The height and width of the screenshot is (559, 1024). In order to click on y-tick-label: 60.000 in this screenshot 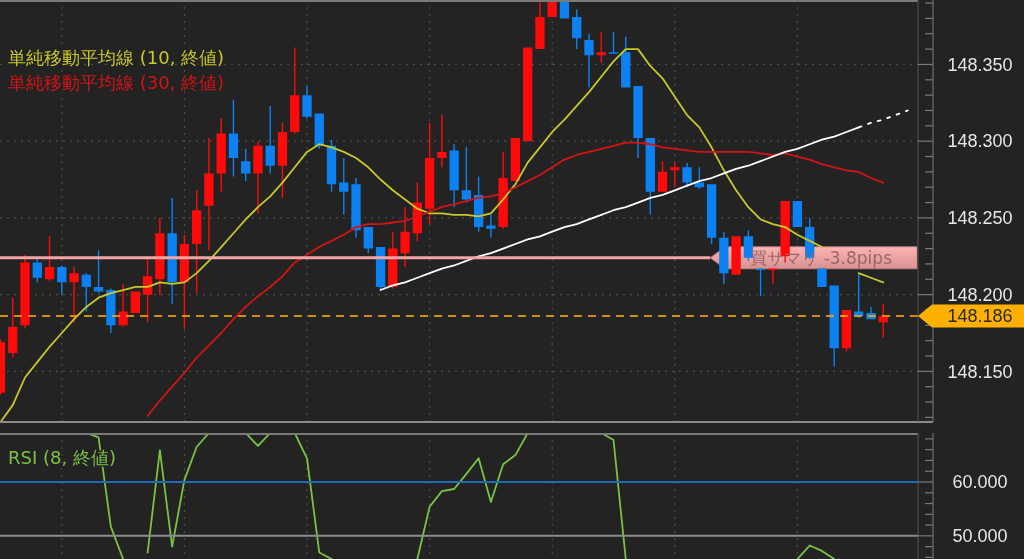, I will do `click(980, 482)`.